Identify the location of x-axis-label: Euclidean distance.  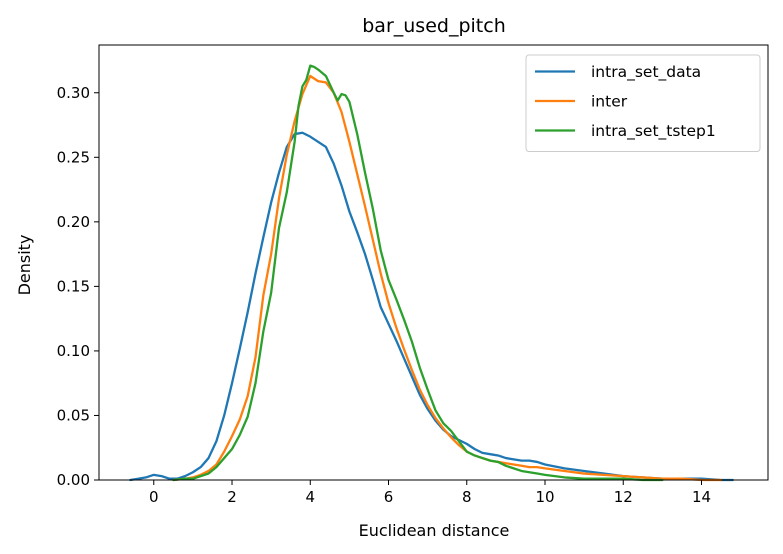
(434, 530).